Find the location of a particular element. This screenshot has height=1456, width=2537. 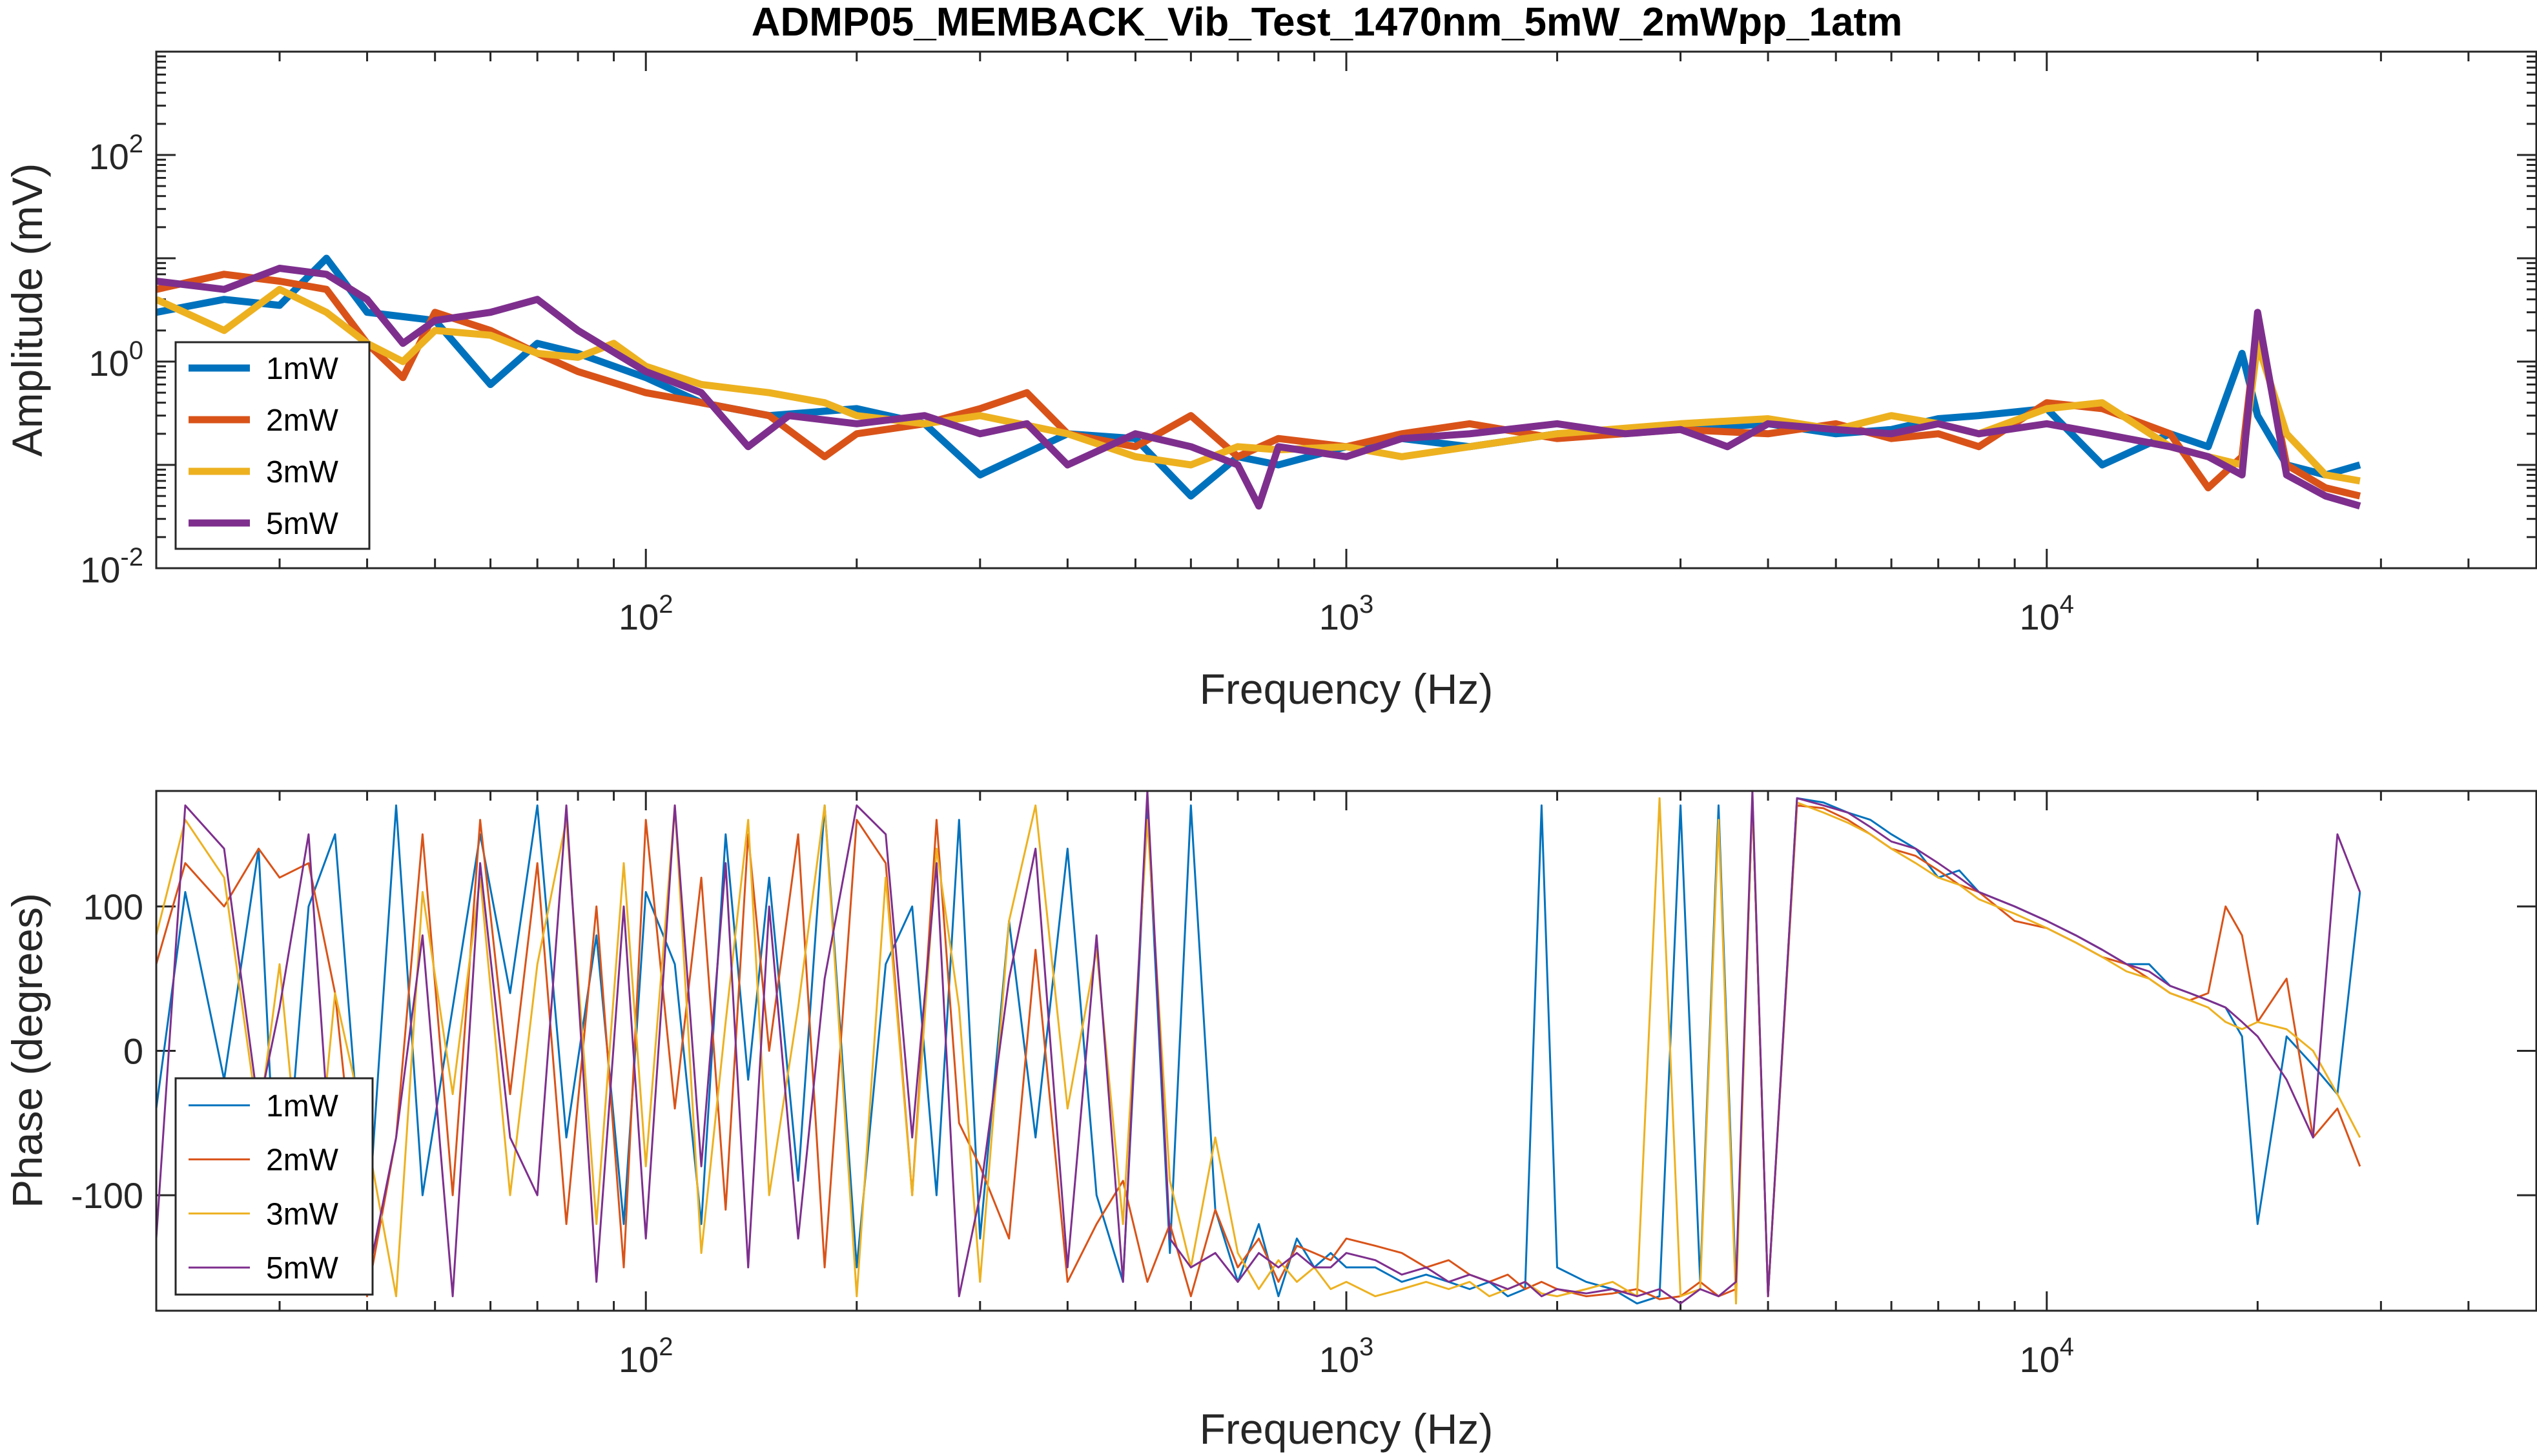

amplitude-ytick-label: 10⁻² is located at coordinates (111, 566).